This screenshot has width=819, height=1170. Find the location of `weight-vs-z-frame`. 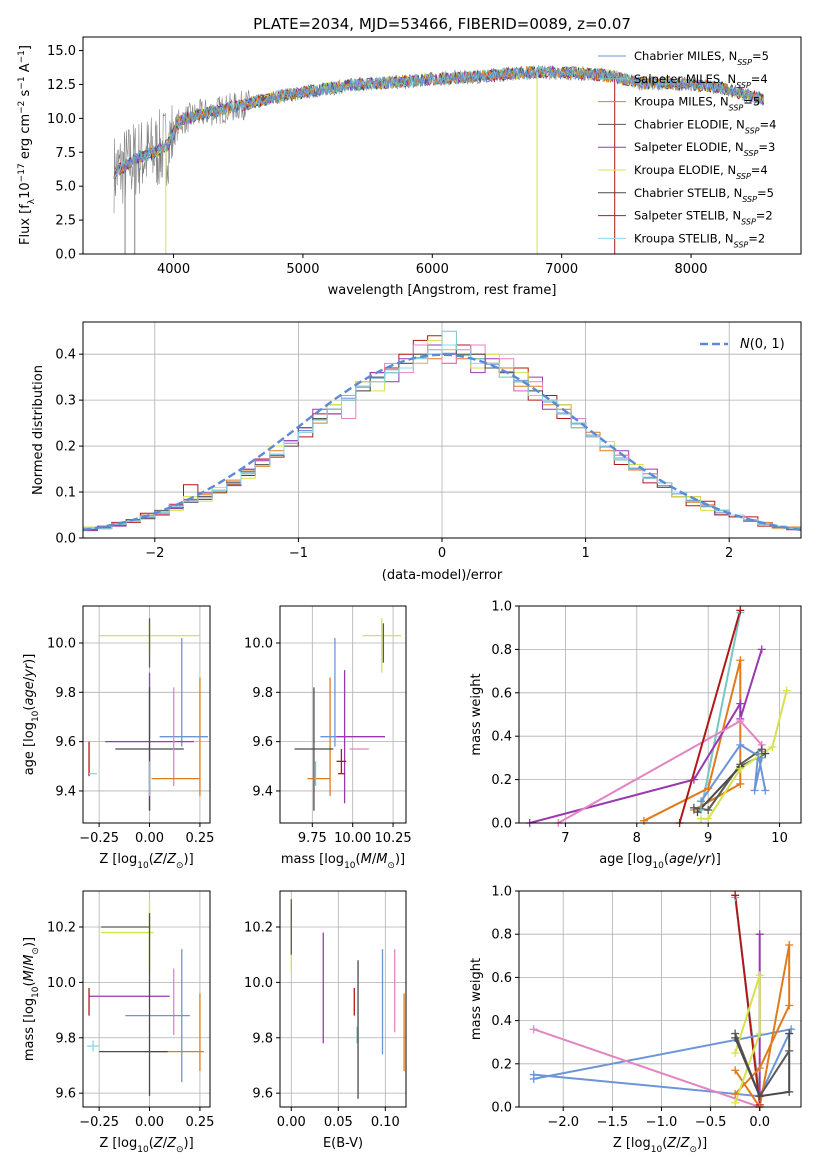

weight-vs-z-frame is located at coordinates (660, 999).